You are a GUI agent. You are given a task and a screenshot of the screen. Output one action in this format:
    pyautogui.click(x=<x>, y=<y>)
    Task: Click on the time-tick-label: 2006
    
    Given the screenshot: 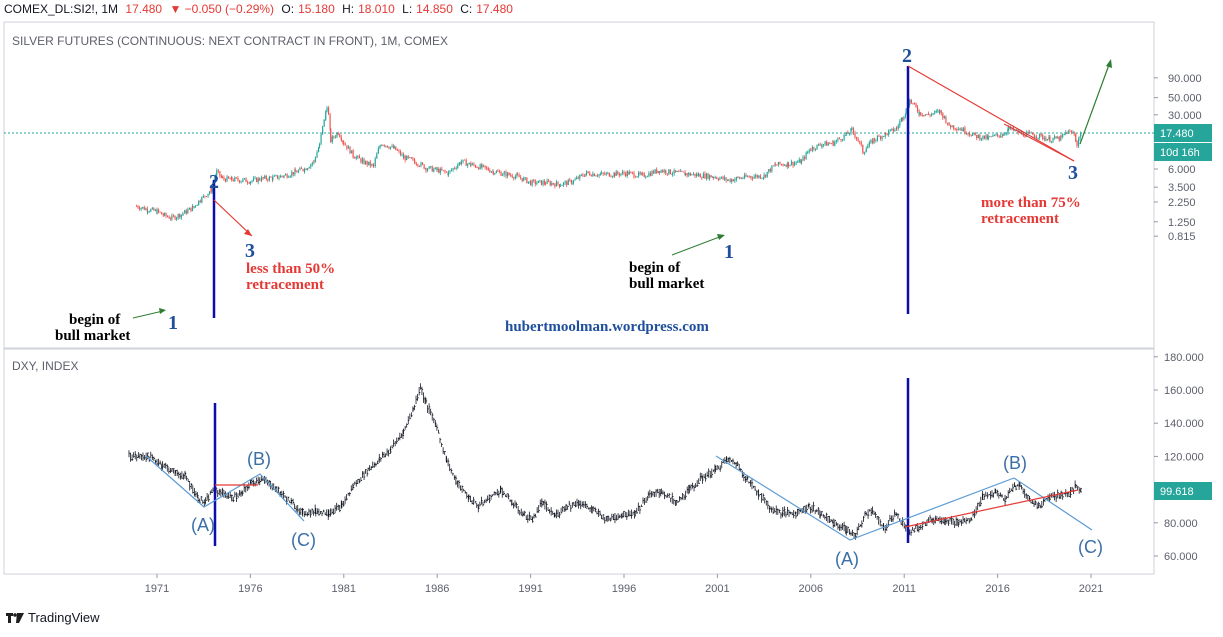 What is the action you would take?
    pyautogui.click(x=811, y=589)
    